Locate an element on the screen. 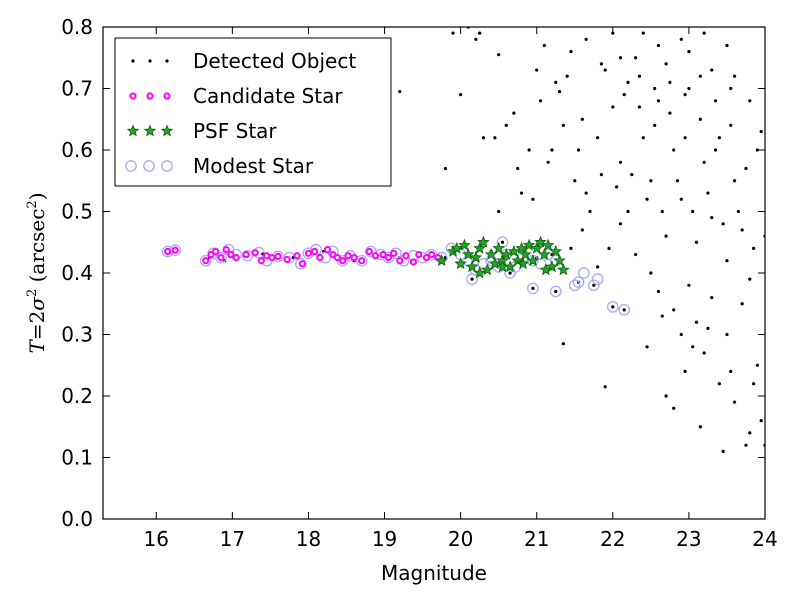 The image size is (800, 600). x-tick-label: 24 is located at coordinates (764, 539).